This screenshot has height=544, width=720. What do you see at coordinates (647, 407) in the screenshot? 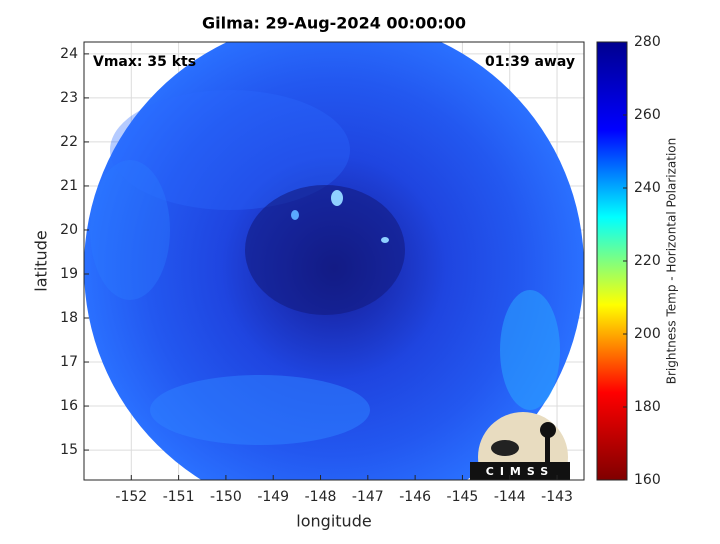
I see `colorbar-tick-label: 180` at bounding box center [647, 407].